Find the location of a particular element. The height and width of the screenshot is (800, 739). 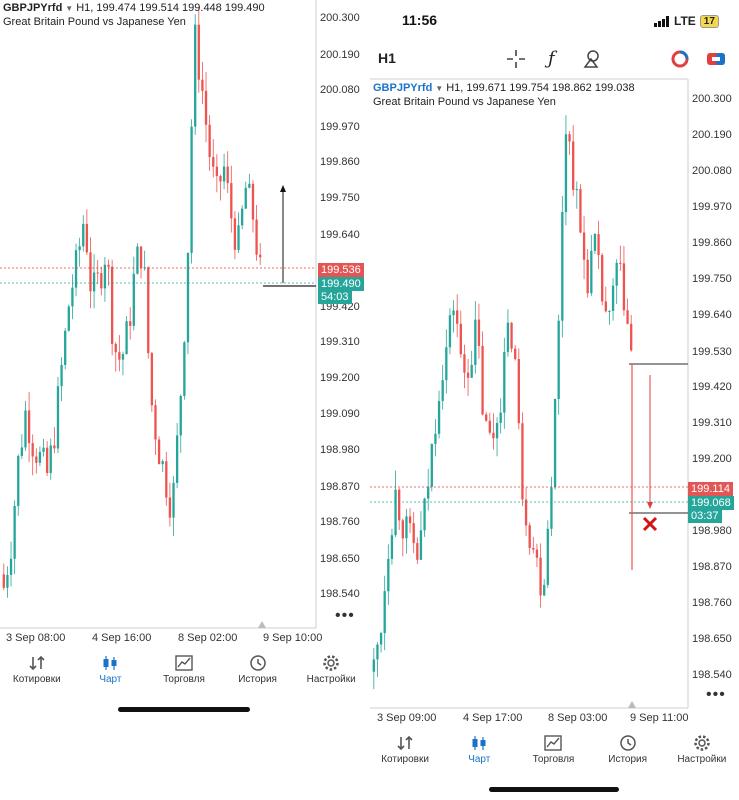

time-tick-label: 3 Sep 09:00 is located at coordinates (407, 718).